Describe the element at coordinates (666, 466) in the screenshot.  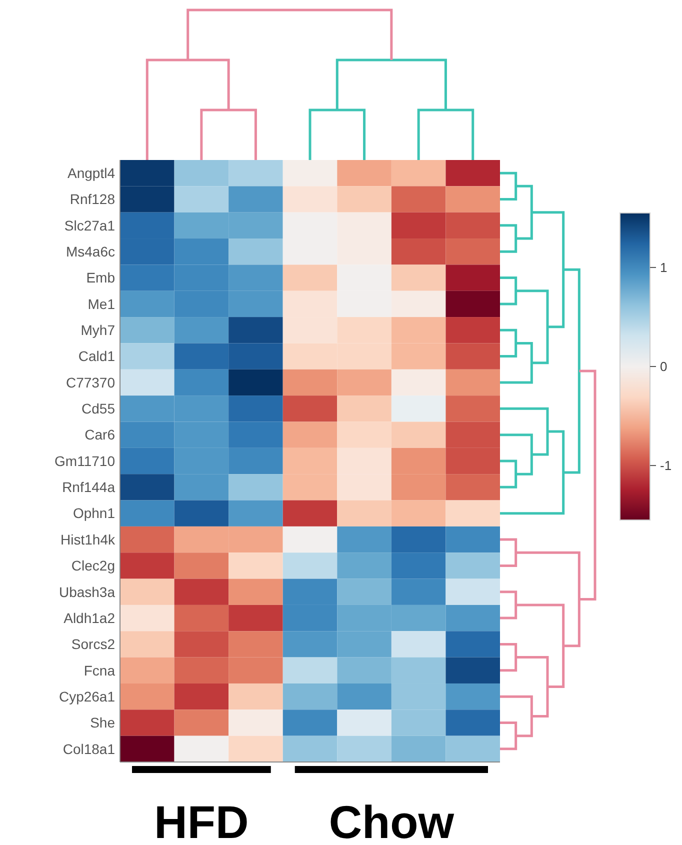
I see `color-bar-label: -1` at that location.